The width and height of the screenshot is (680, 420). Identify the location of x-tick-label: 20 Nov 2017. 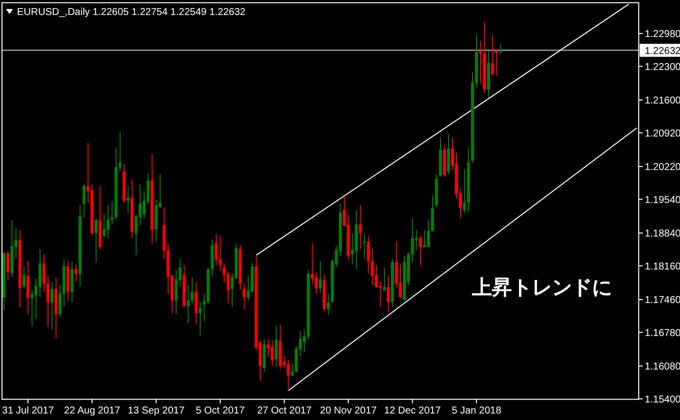
(349, 410).